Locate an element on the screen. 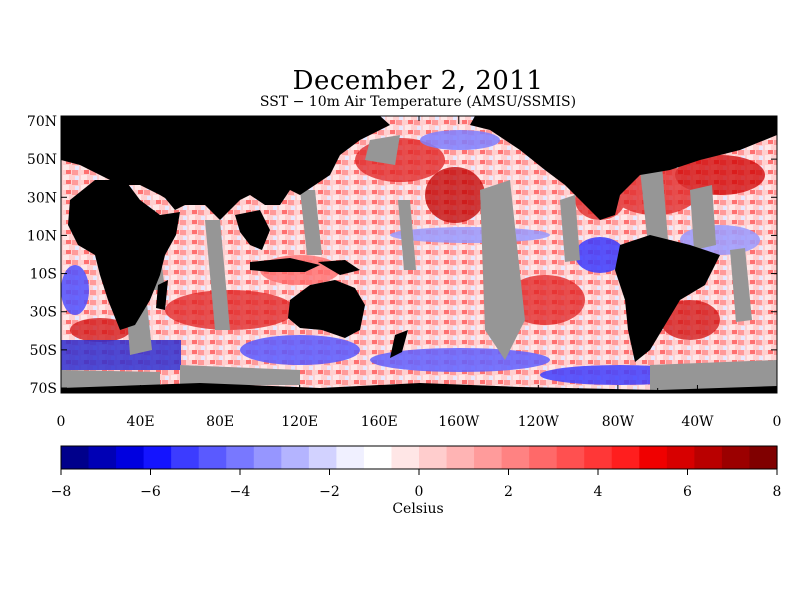  lon-label: 160W is located at coordinates (459, 422).